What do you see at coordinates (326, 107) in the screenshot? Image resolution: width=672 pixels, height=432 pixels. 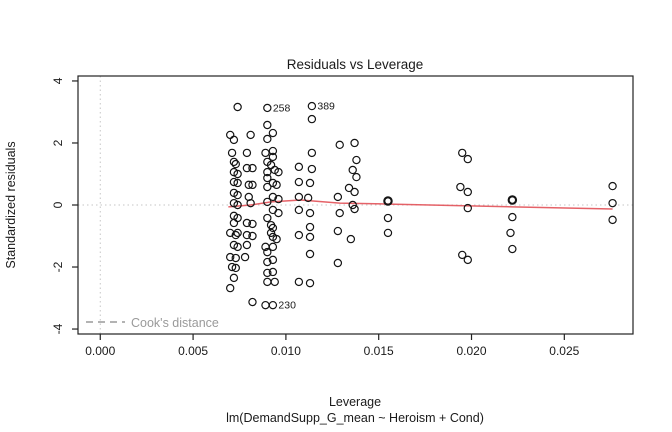 I see `point-label: 389` at bounding box center [326, 107].